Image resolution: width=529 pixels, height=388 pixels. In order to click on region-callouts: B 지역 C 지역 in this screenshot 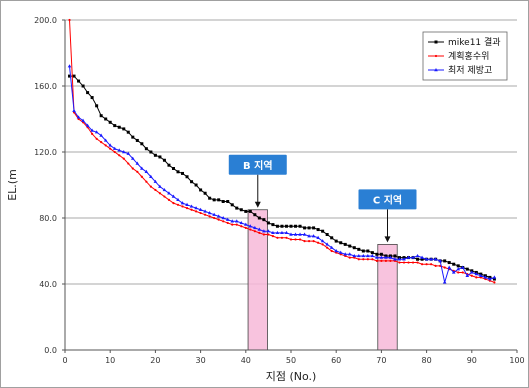, I will do `click(322, 198)`.